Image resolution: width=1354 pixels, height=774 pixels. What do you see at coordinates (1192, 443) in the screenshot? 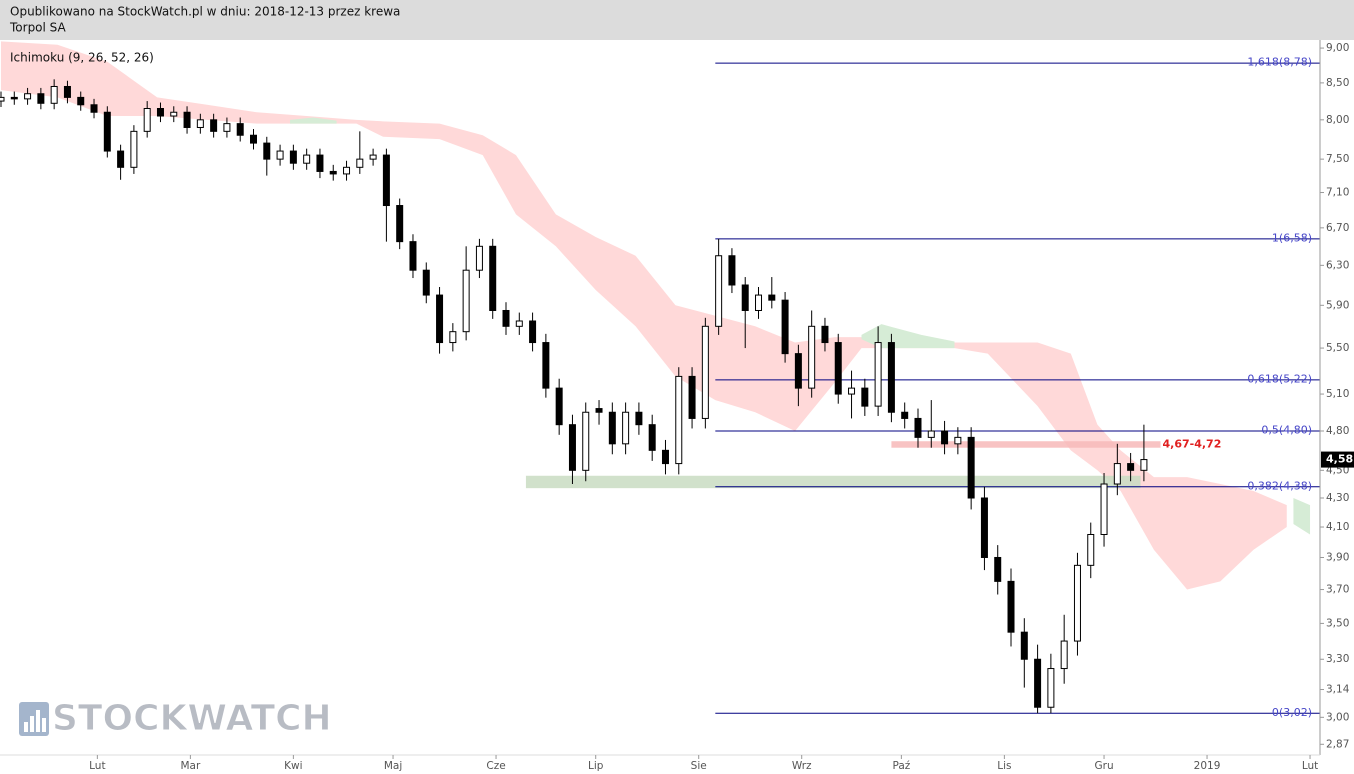
I see `zone-label: 4,67-4,72` at bounding box center [1192, 443].